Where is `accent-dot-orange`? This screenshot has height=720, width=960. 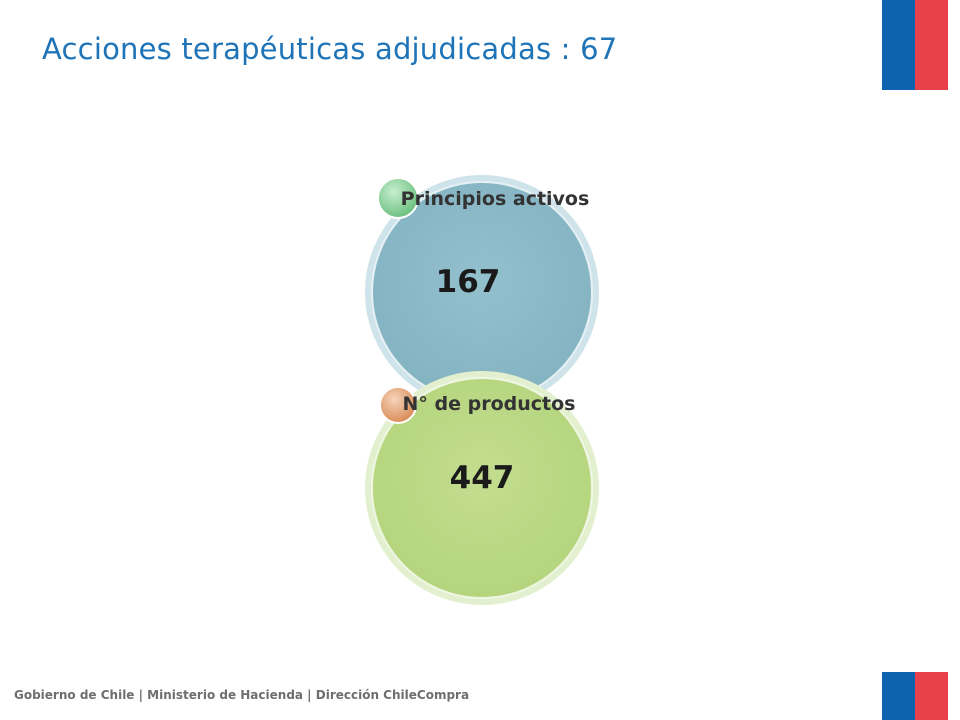
accent-dot-orange is located at coordinates (398, 405).